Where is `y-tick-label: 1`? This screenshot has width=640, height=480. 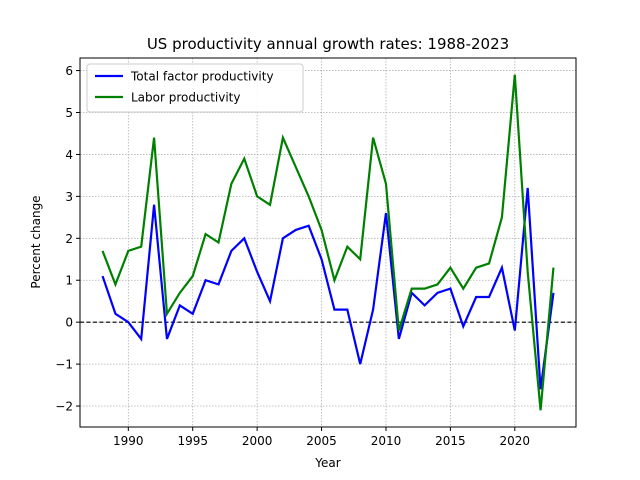 y-tick-label: 1 is located at coordinates (69, 281).